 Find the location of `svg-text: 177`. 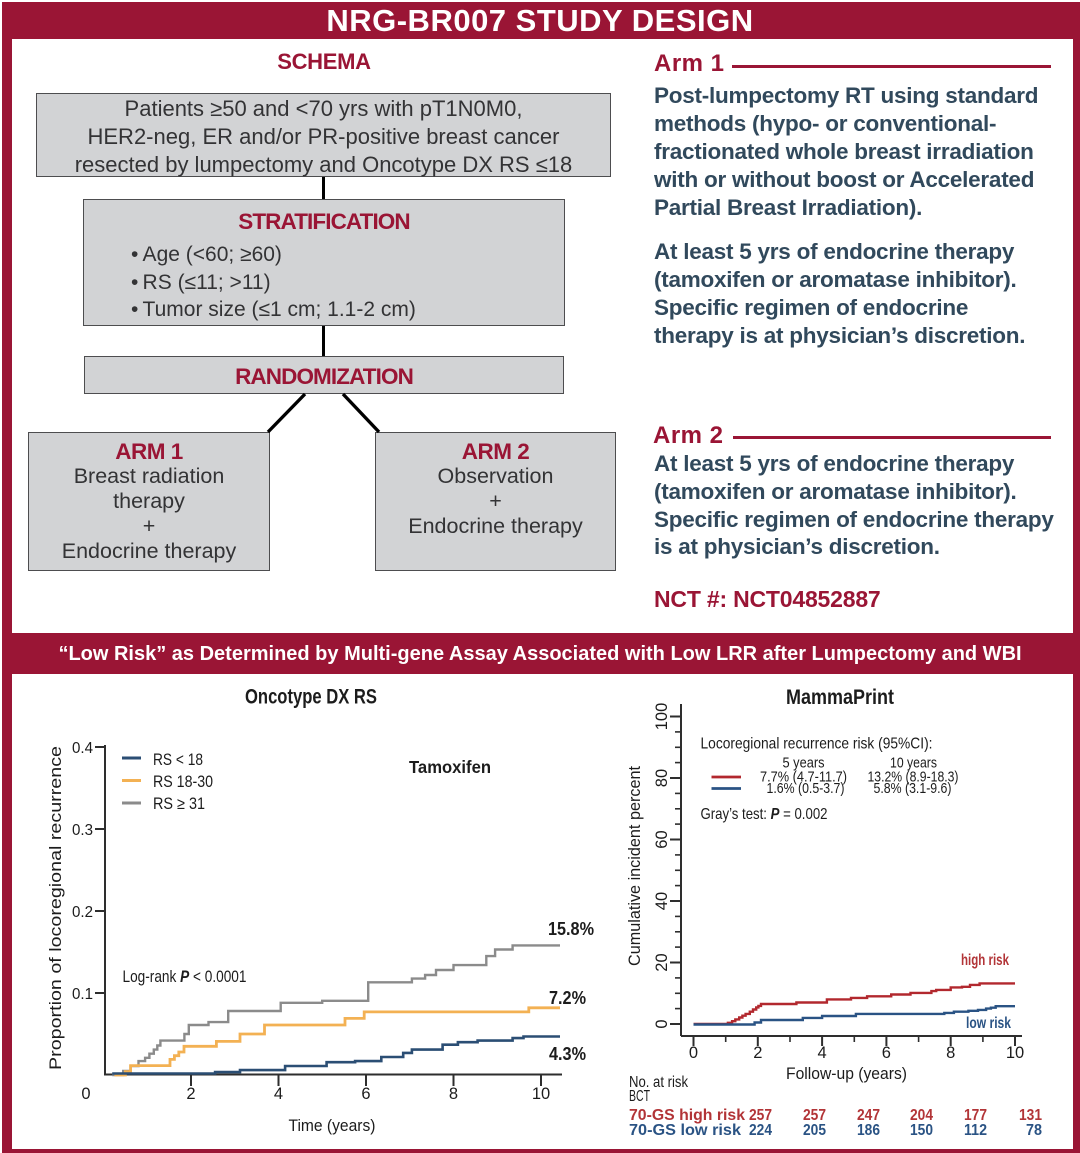

svg-text: 177 is located at coordinates (975, 1115).